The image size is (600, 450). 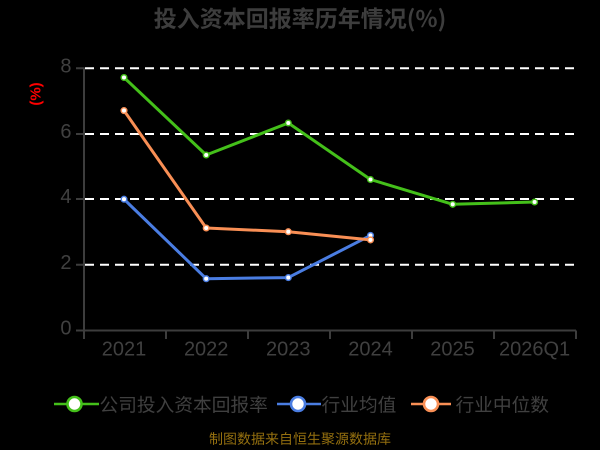 I want to click on svg-text: 2023, so click(x=288, y=349).